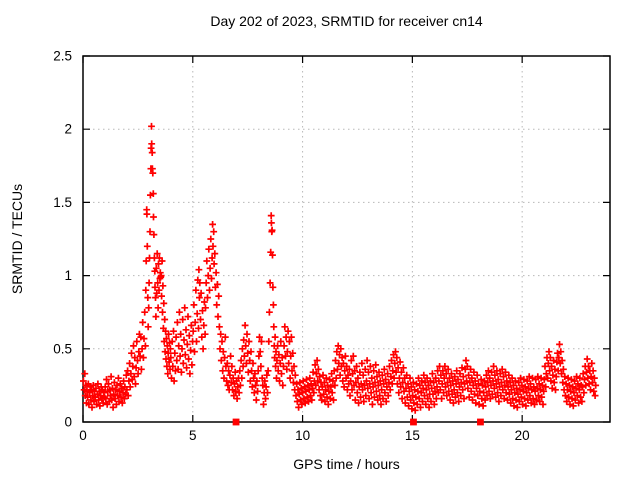 Image resolution: width=640 pixels, height=480 pixels. I want to click on y-tick-label: 2, so click(68, 129).